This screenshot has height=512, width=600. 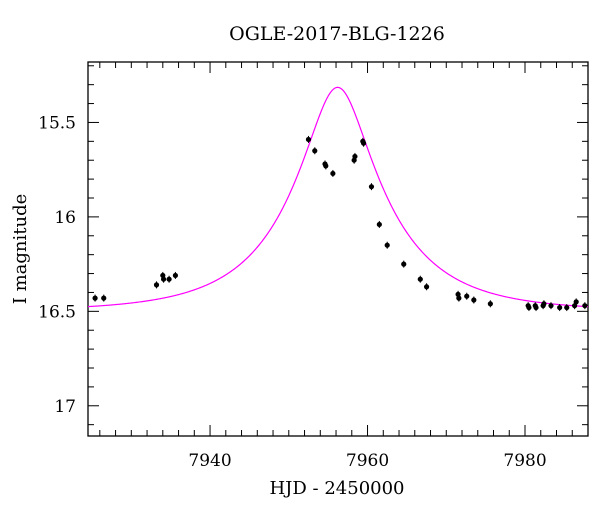 What do you see at coordinates (367, 461) in the screenshot?
I see `x-tick-label: 7960` at bounding box center [367, 461].